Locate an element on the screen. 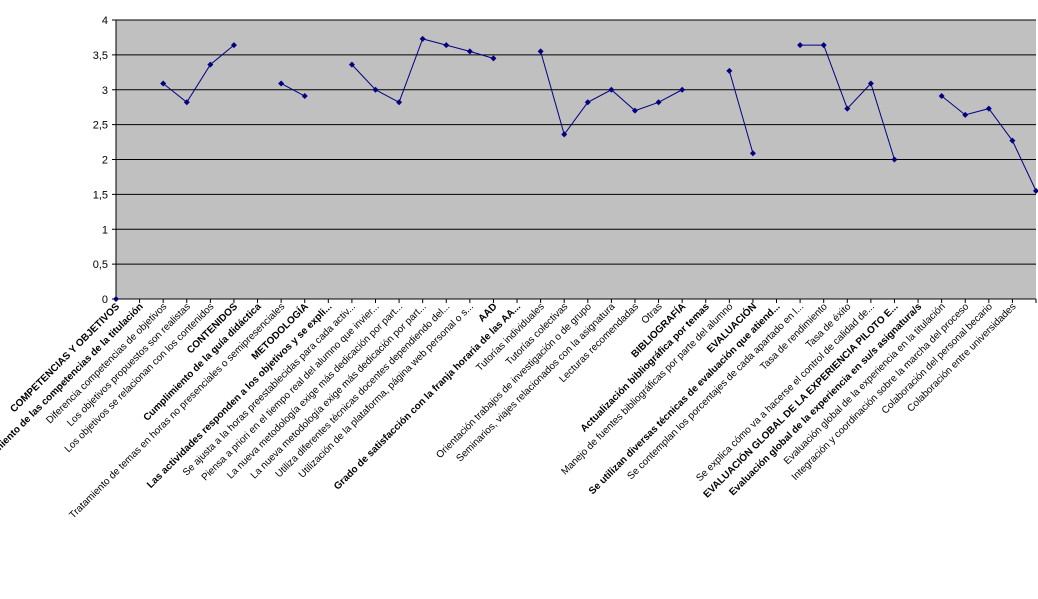 This screenshot has height=599, width=1038. y-tick-label: 0 is located at coordinates (105, 300).